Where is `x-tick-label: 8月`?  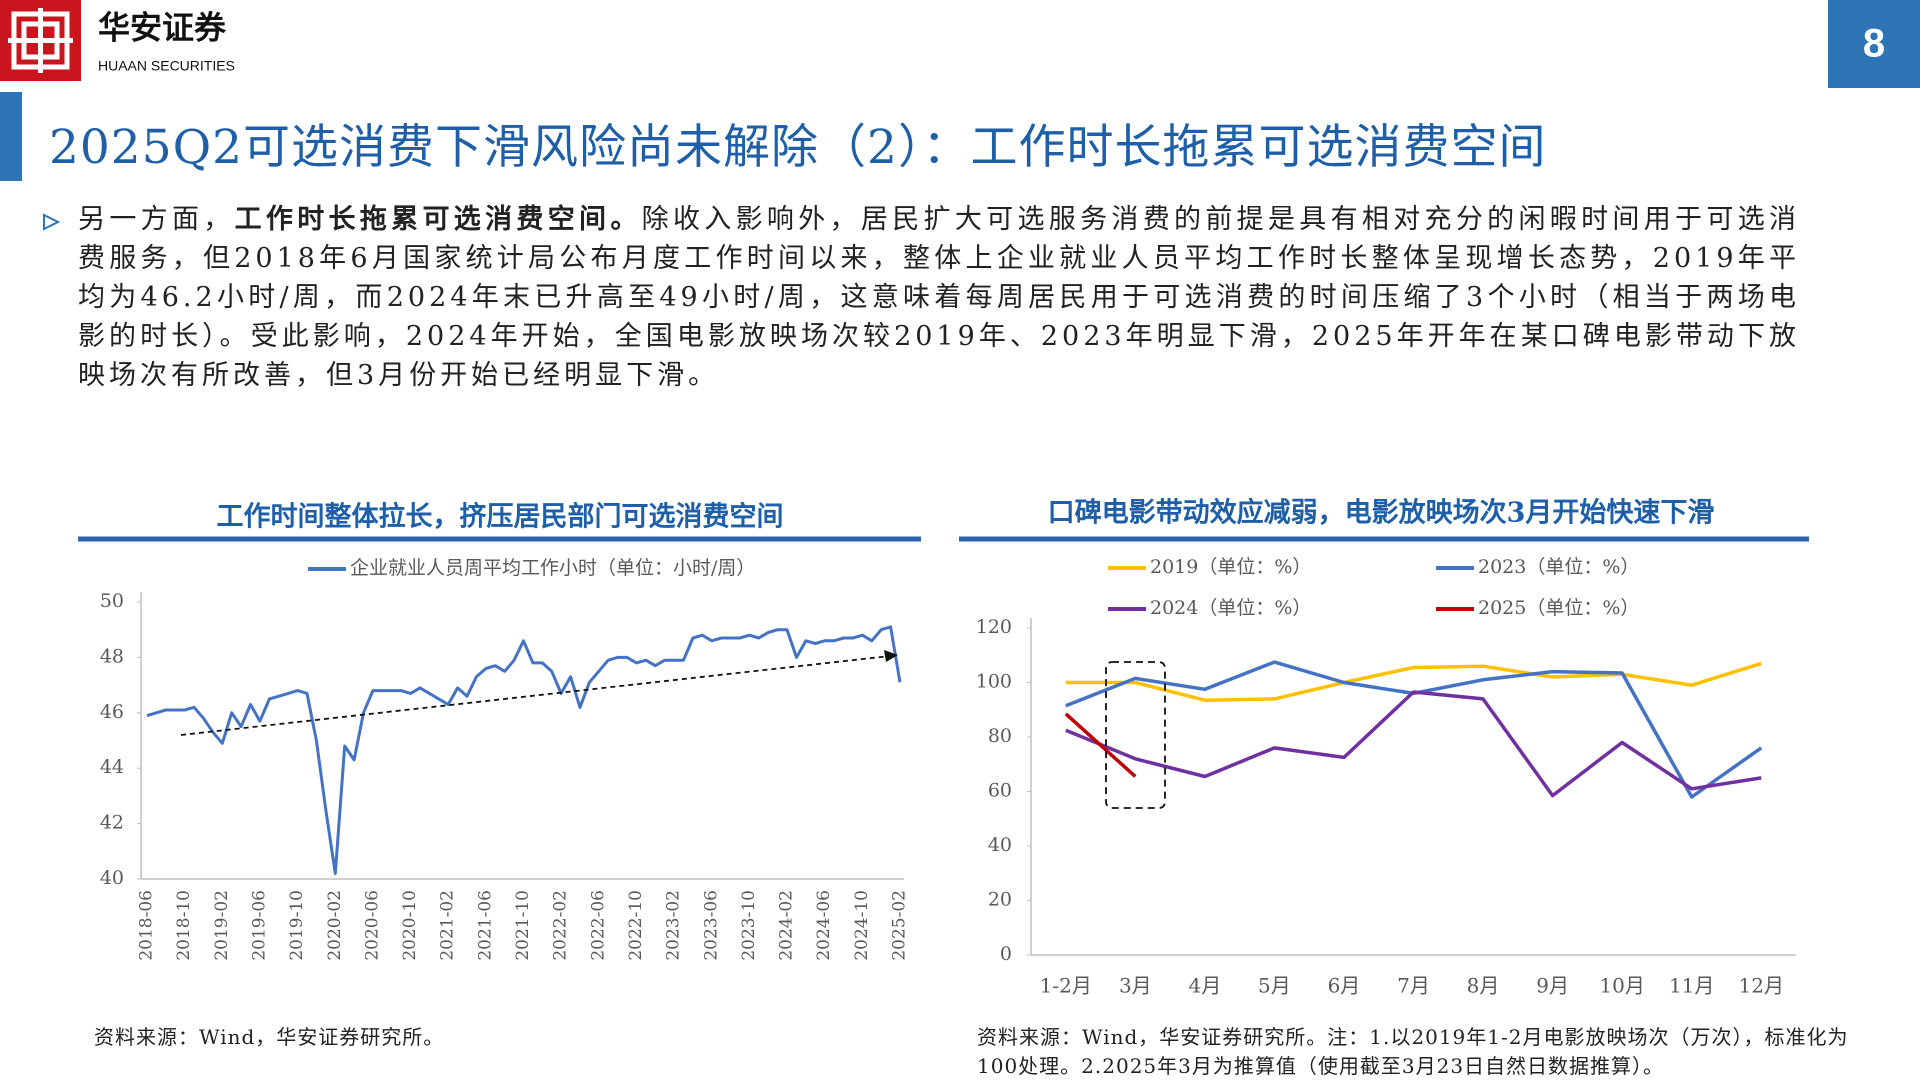 x-tick-label: 8月 is located at coordinates (1483, 986).